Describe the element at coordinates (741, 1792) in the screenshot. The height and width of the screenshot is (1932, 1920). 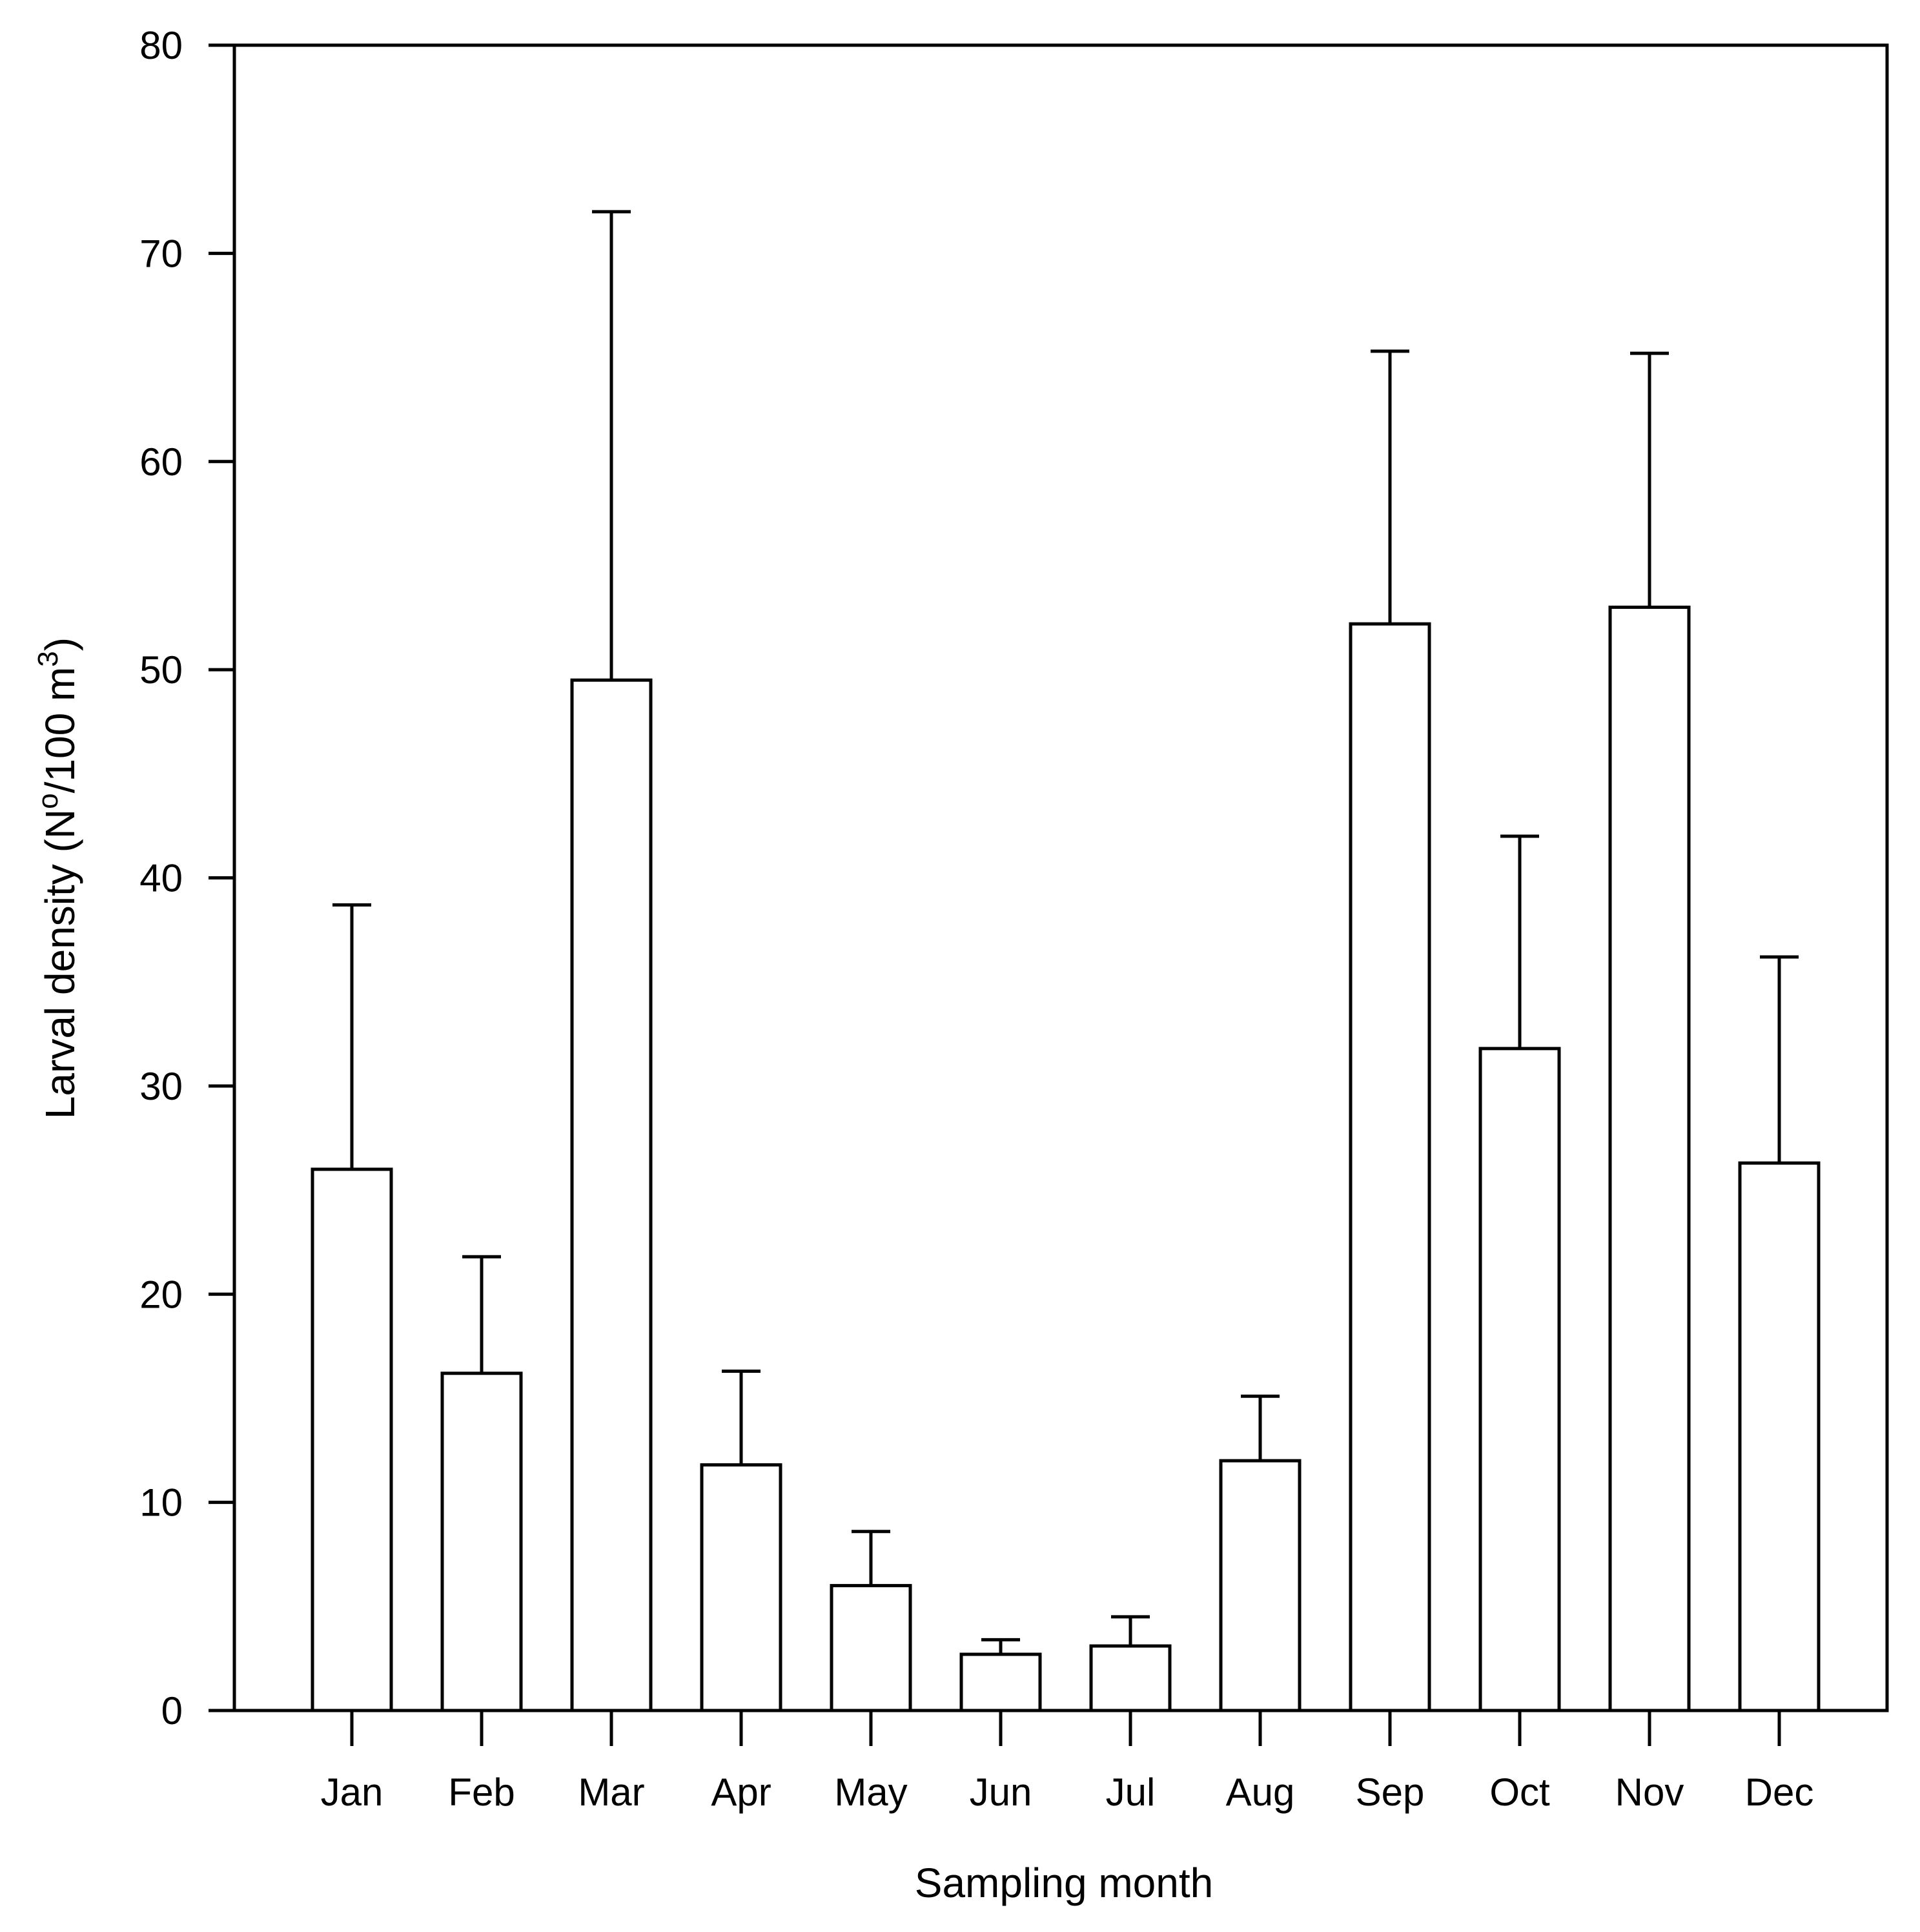
I see `x-tick-label-apr: Apr` at that location.